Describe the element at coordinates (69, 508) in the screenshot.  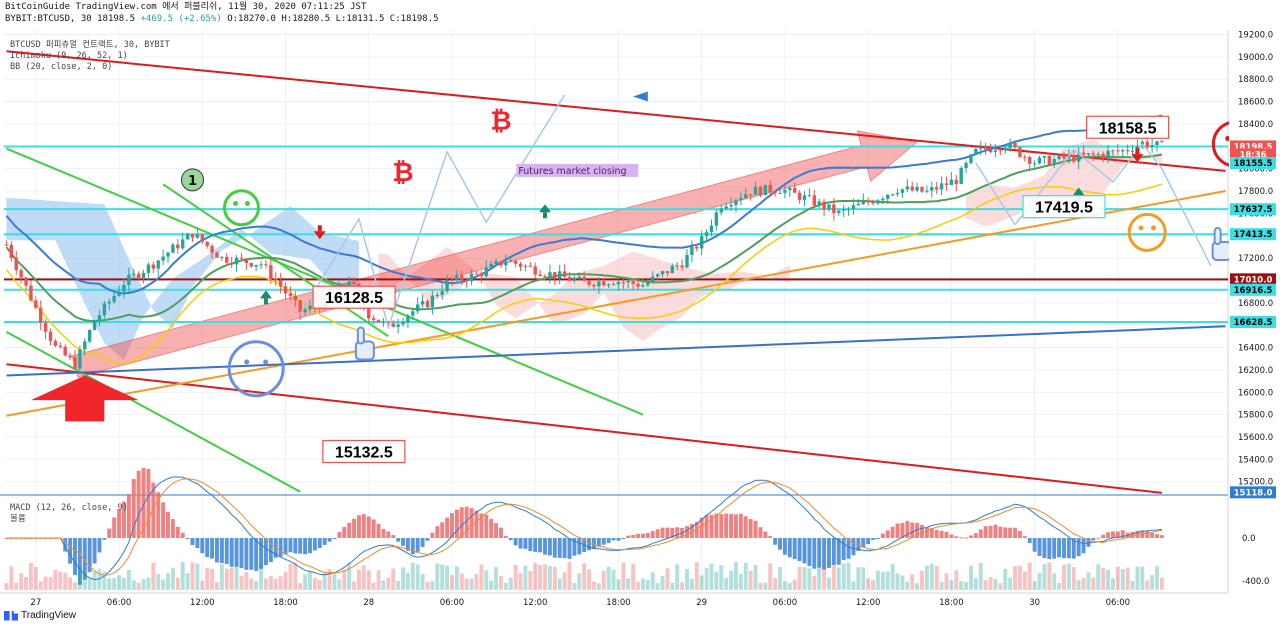
I see `legend-macd: MACD (12, 26, close, 9)` at that location.